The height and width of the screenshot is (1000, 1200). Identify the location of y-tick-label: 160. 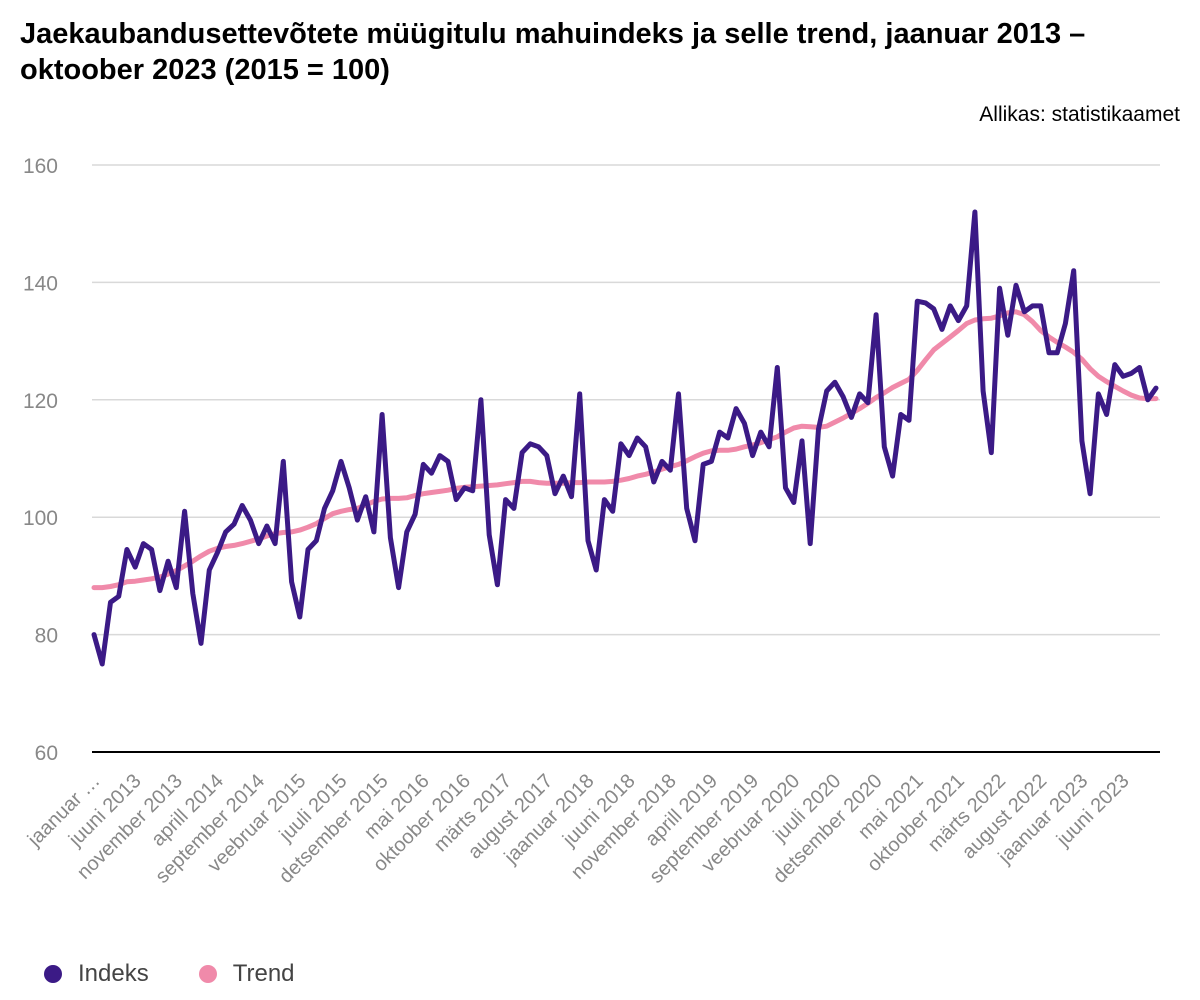
(40, 166).